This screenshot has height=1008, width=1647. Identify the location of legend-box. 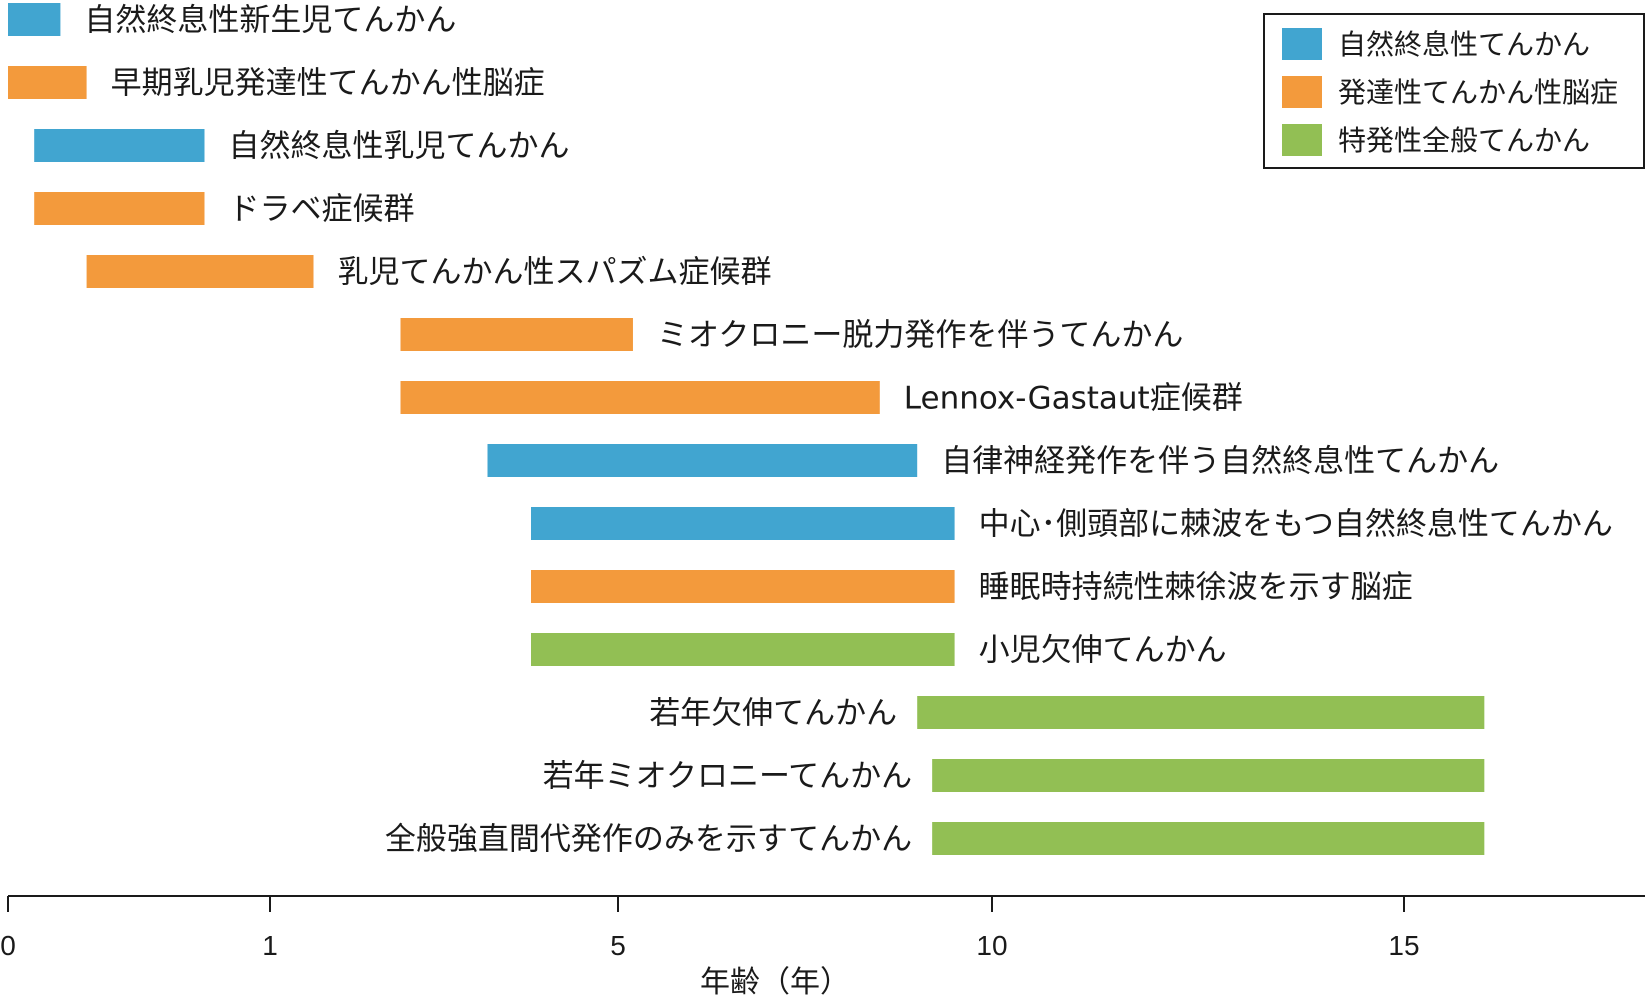
(1454, 91).